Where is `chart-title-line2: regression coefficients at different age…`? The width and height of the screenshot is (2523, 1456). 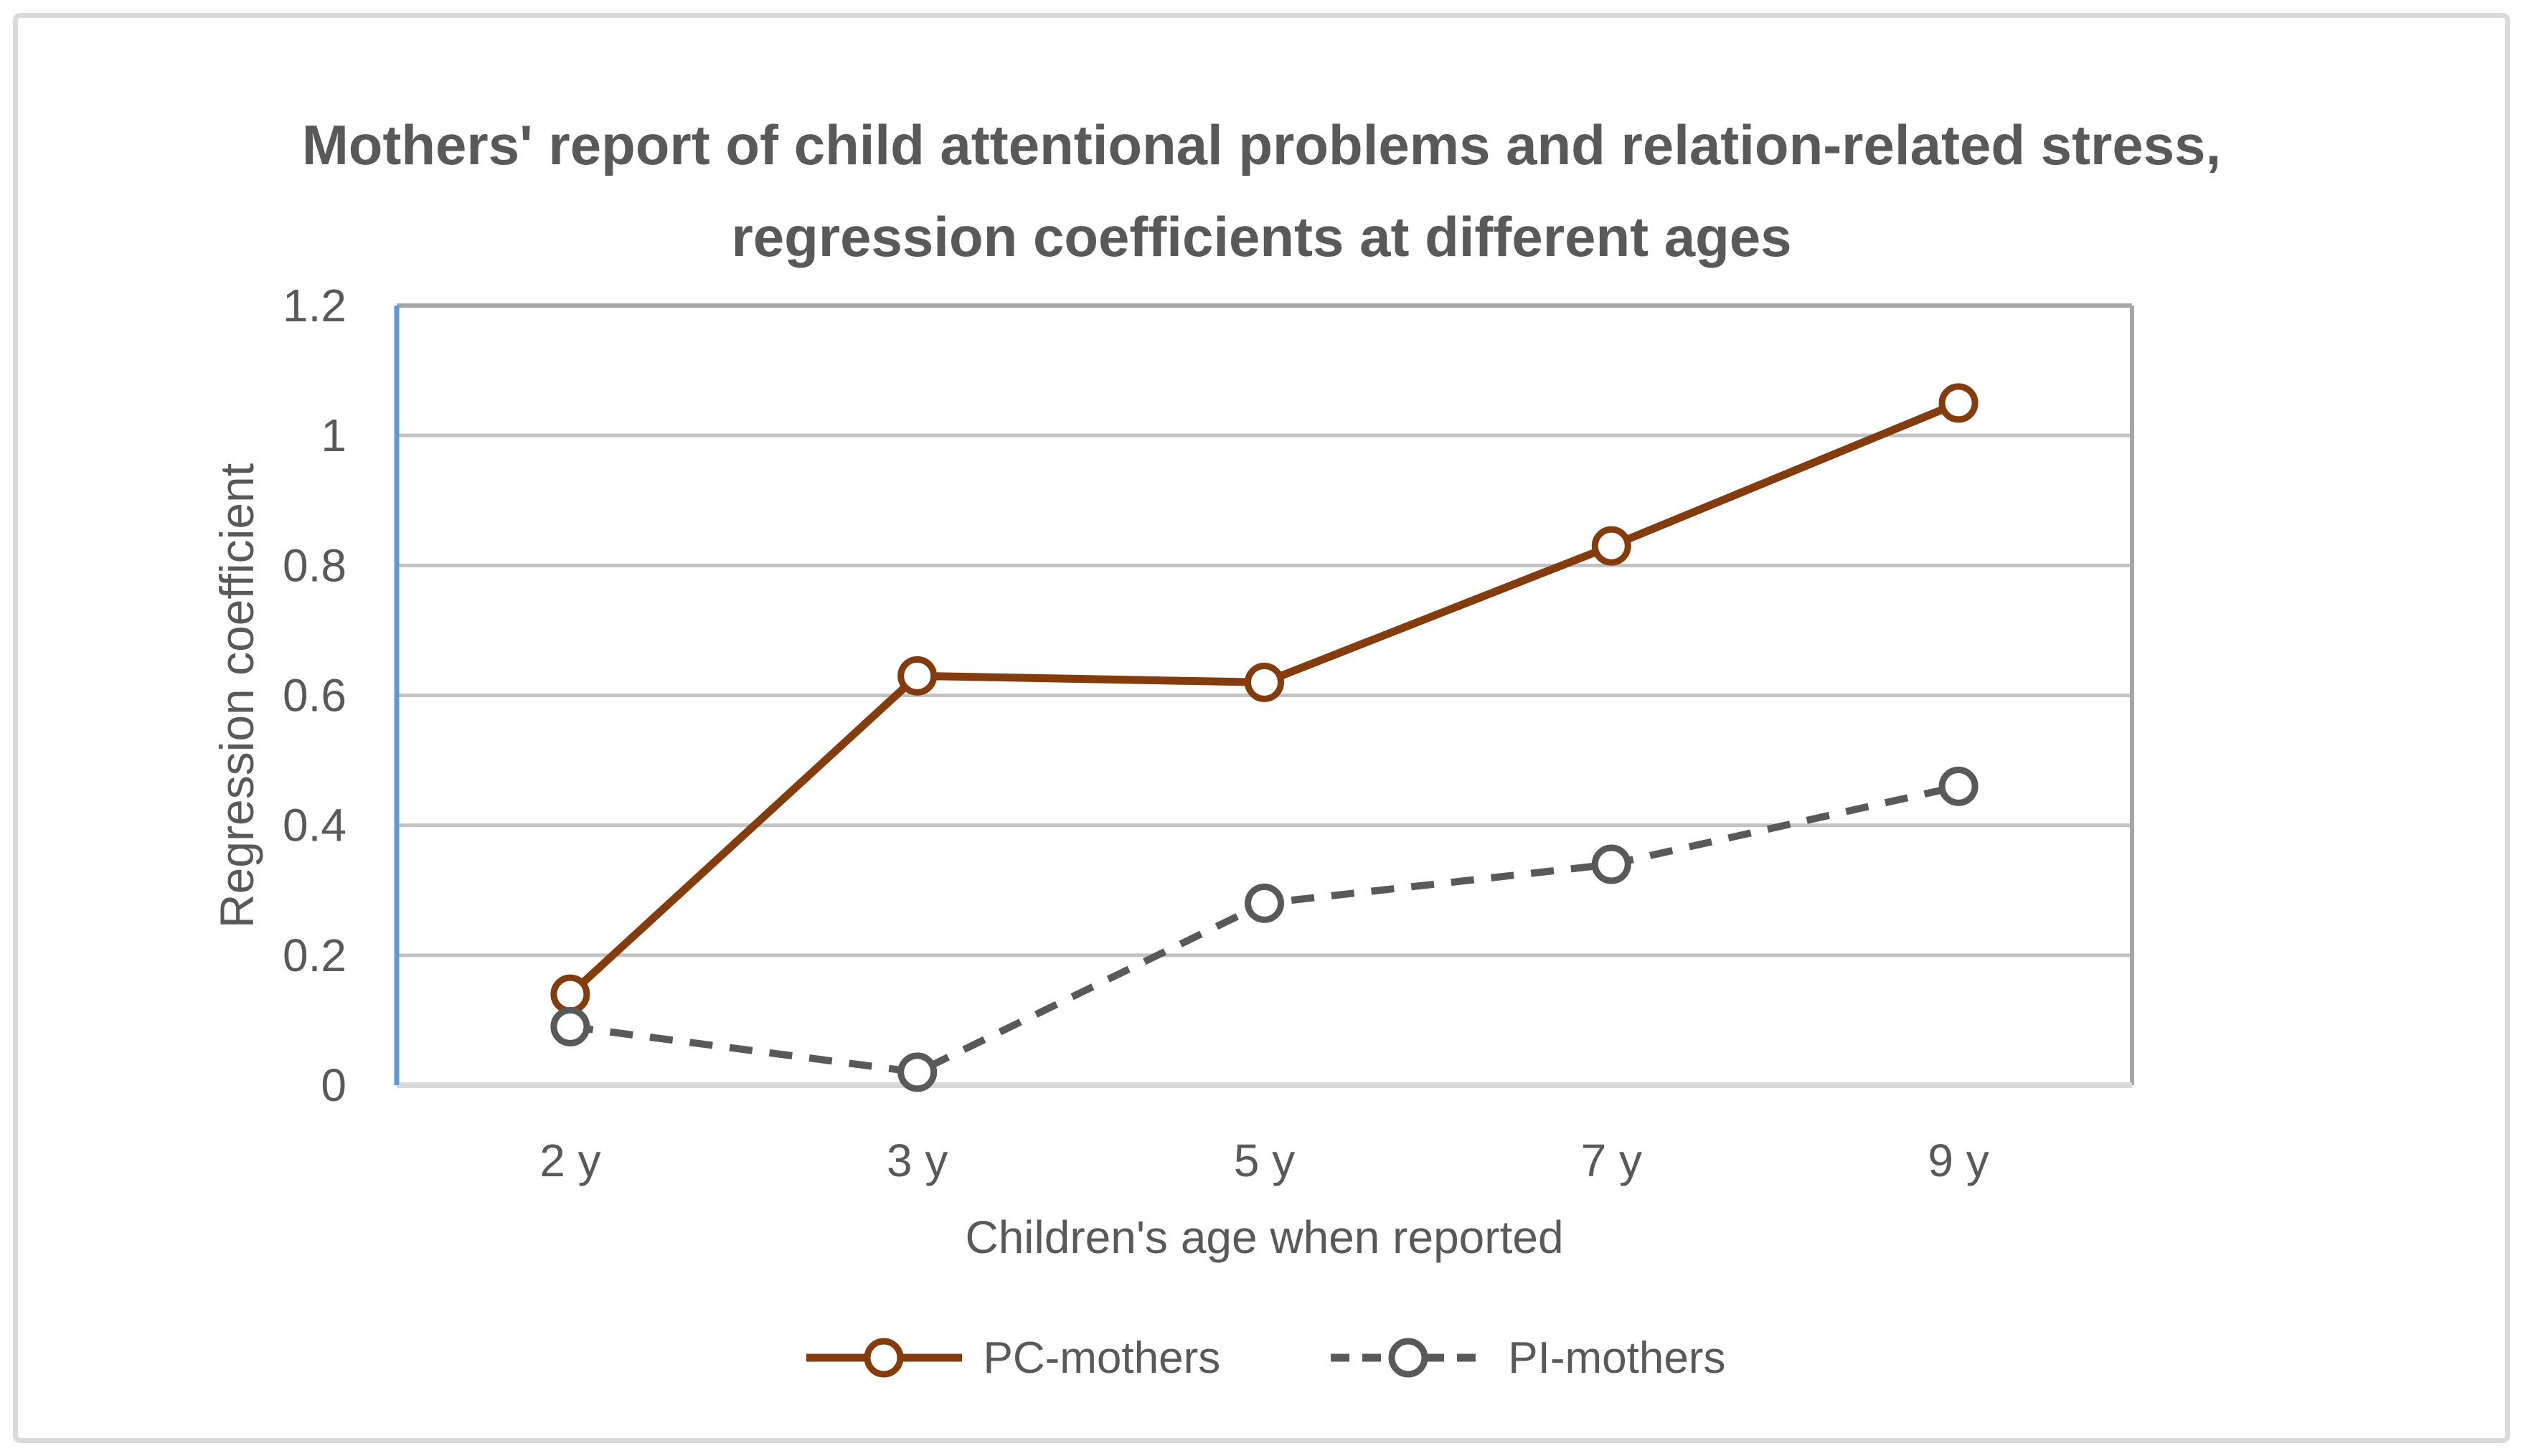 chart-title-line2: regression coefficients at different age… is located at coordinates (1261, 236).